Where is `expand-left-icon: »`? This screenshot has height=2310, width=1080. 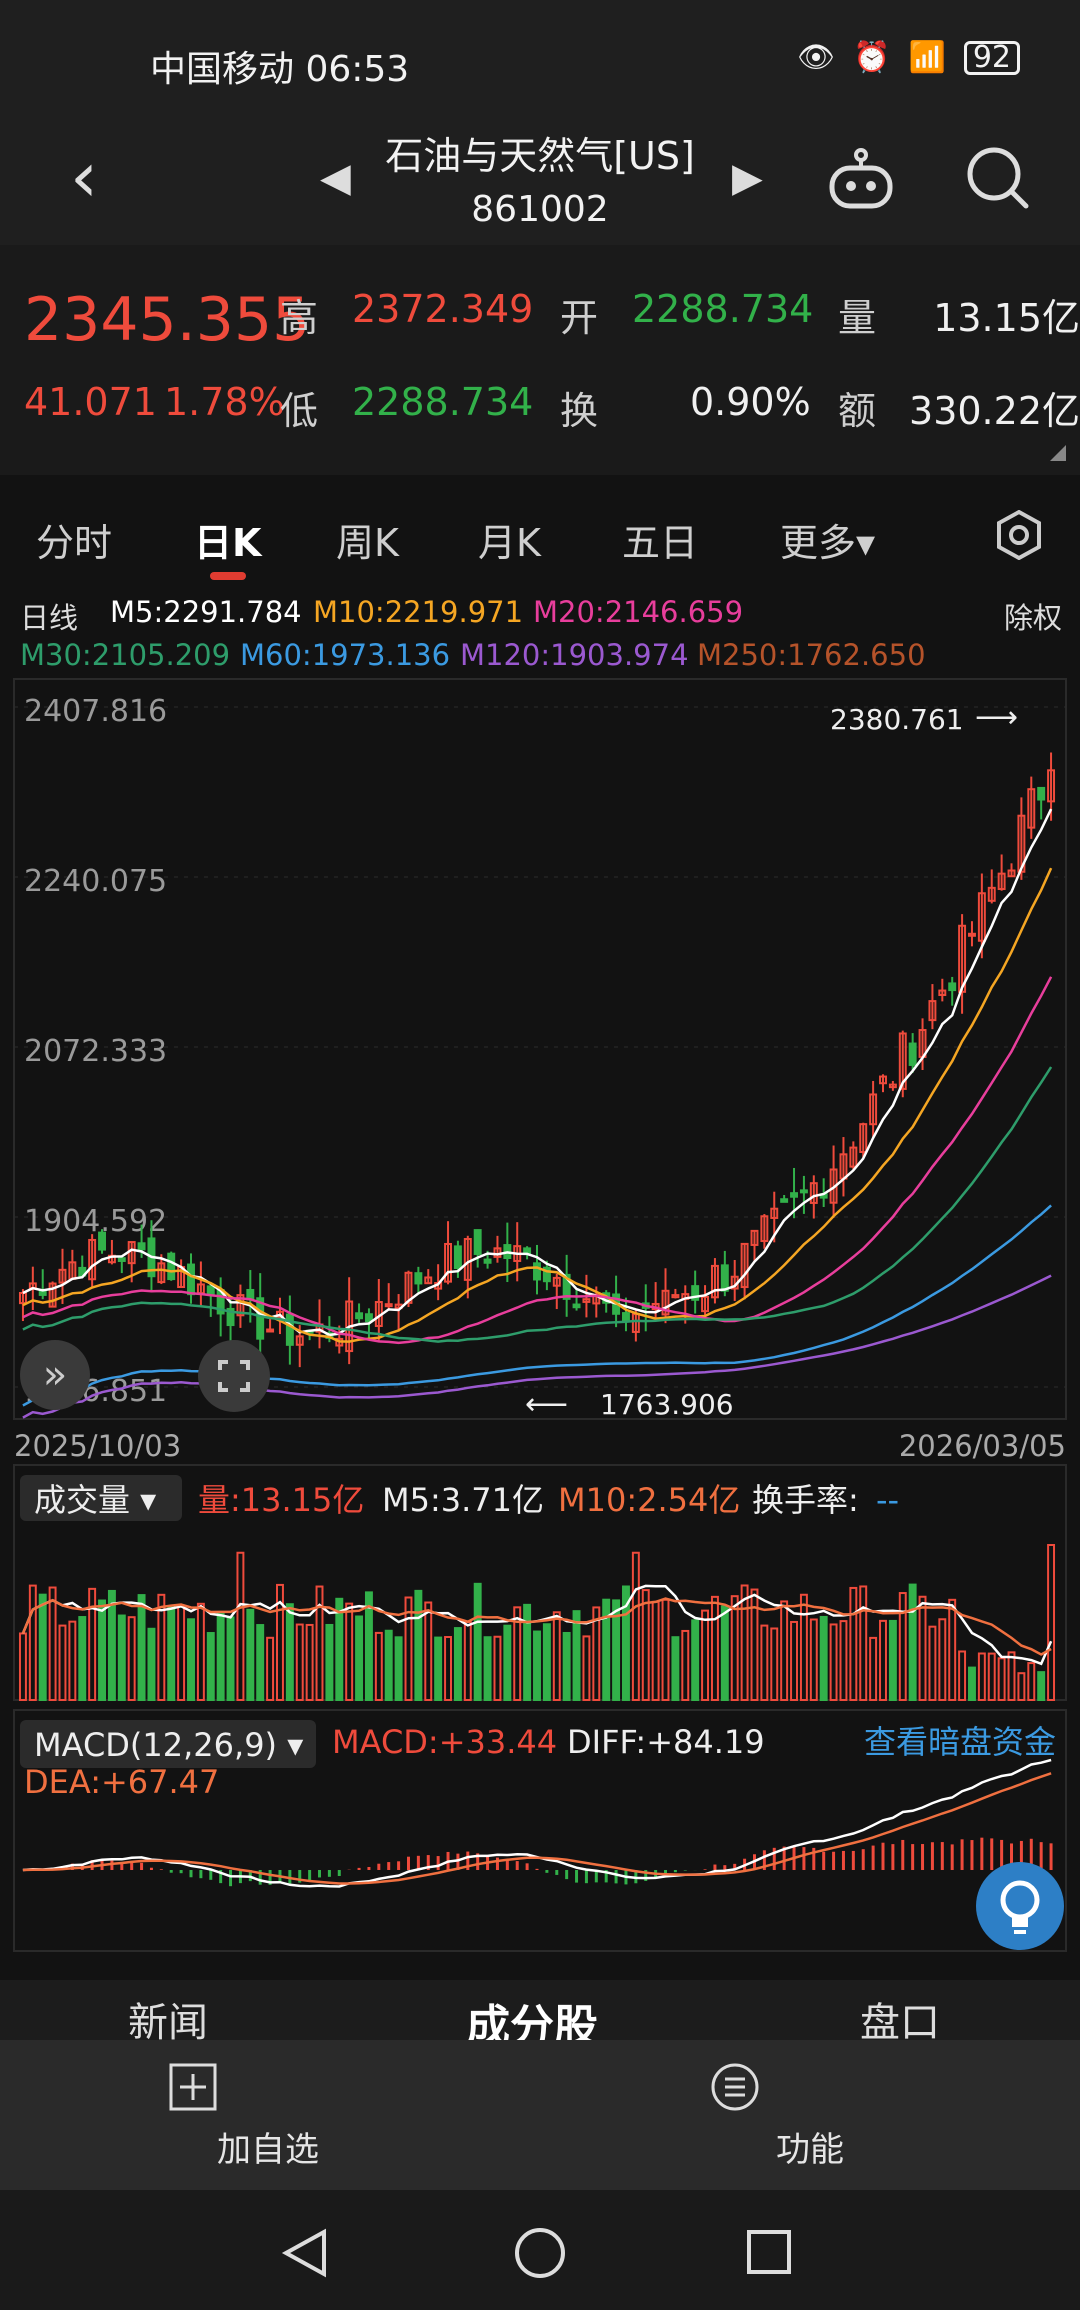 expand-left-icon: » is located at coordinates (55, 1375).